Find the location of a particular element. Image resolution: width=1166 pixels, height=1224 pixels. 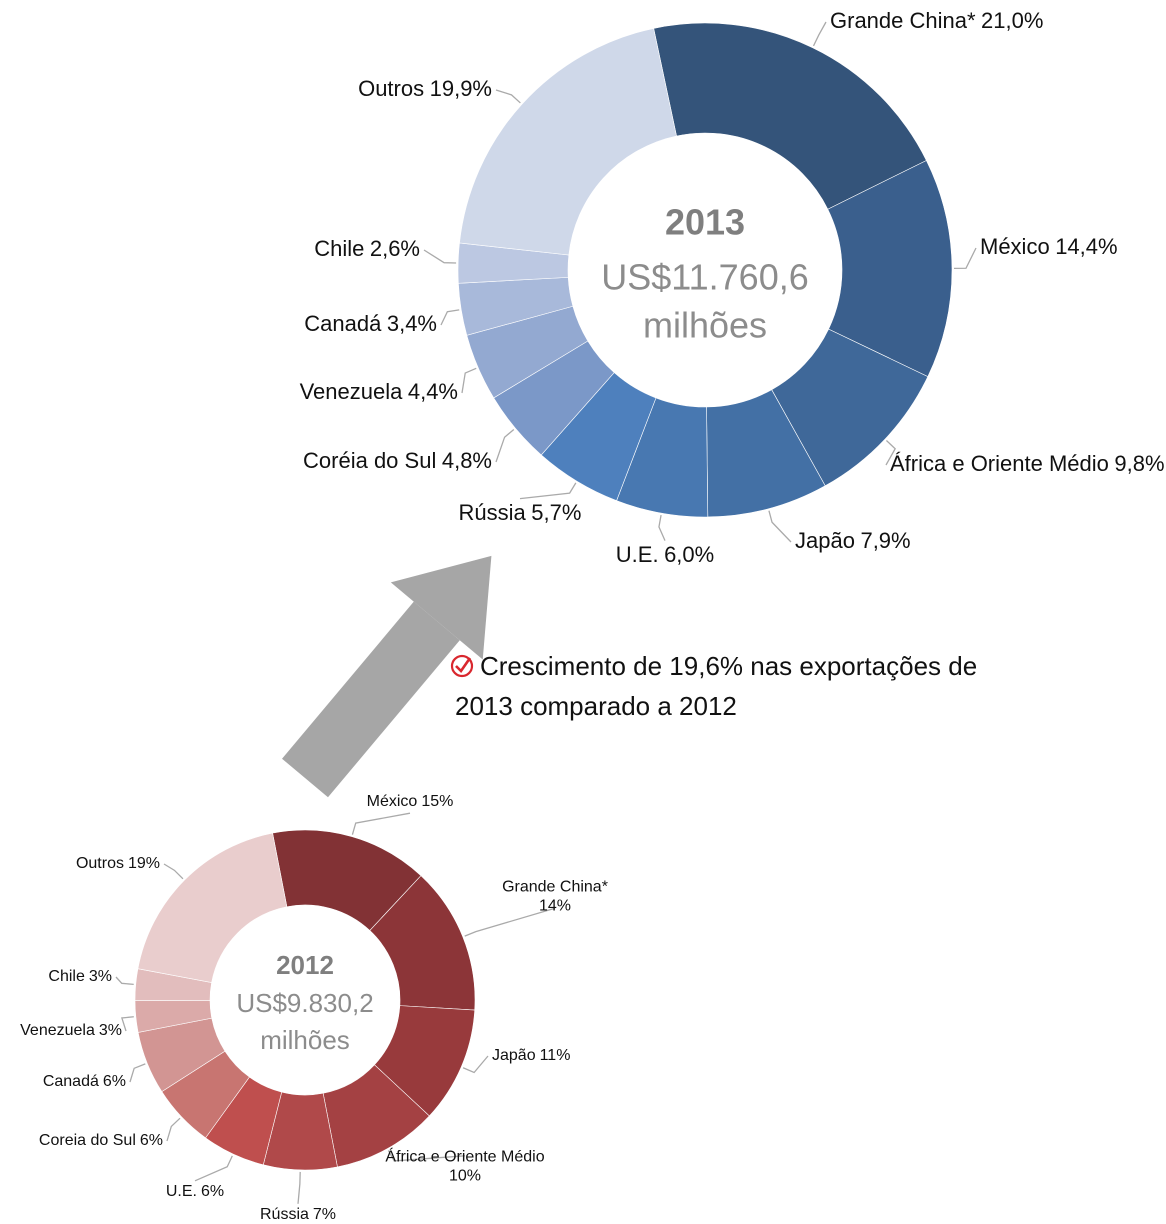

slice-label: México 15% is located at coordinates (410, 801).